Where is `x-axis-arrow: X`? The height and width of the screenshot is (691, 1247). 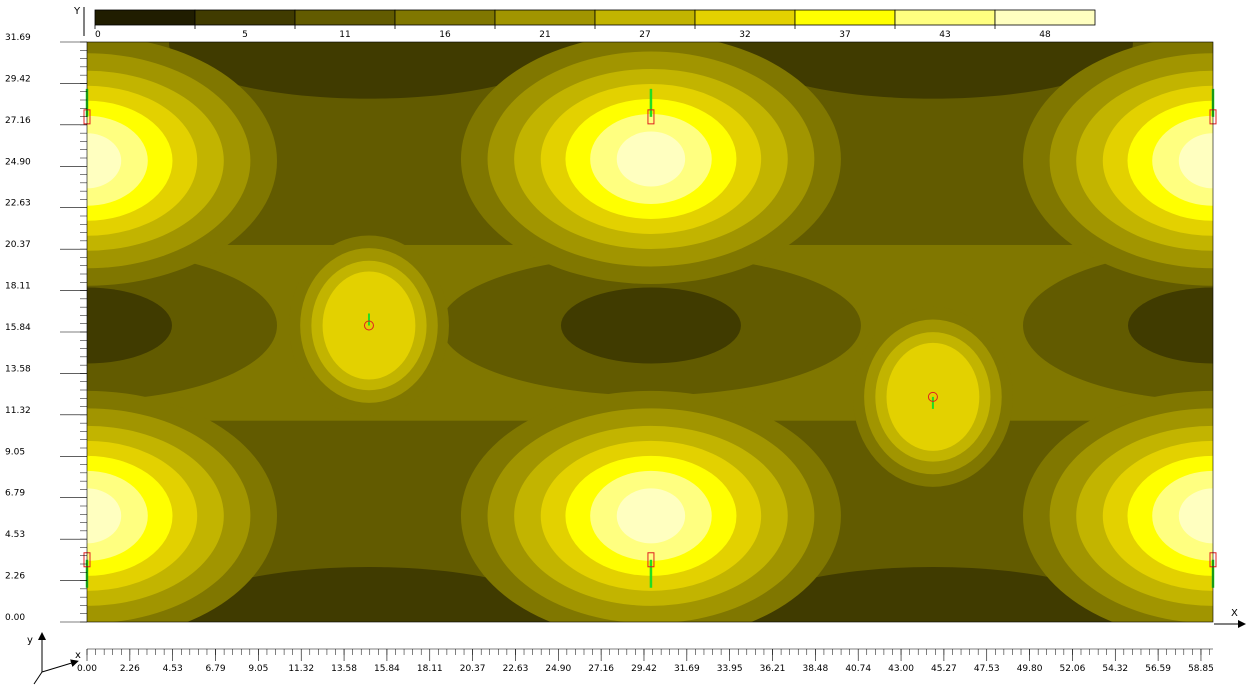 x-axis-arrow: X is located at coordinates (1230, 618).